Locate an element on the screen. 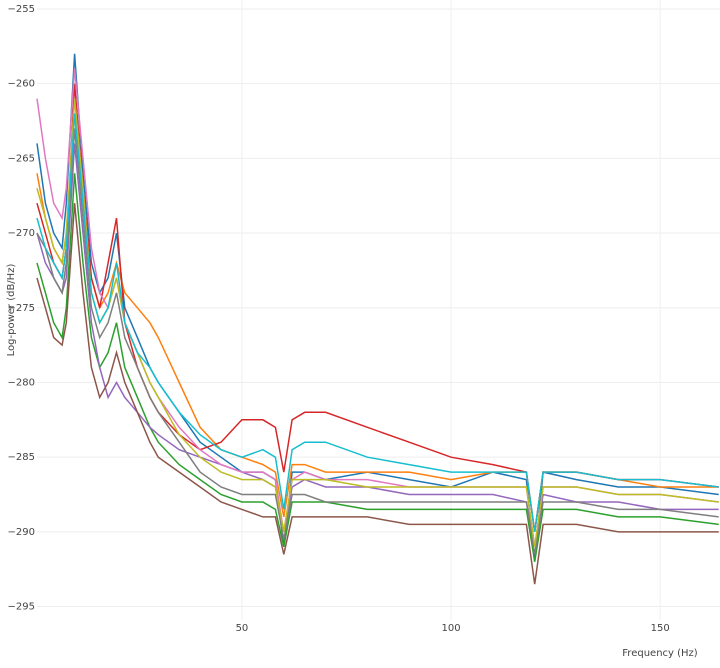 This screenshot has height=668, width=720. y-tick-label: −270 is located at coordinates (21, 233).